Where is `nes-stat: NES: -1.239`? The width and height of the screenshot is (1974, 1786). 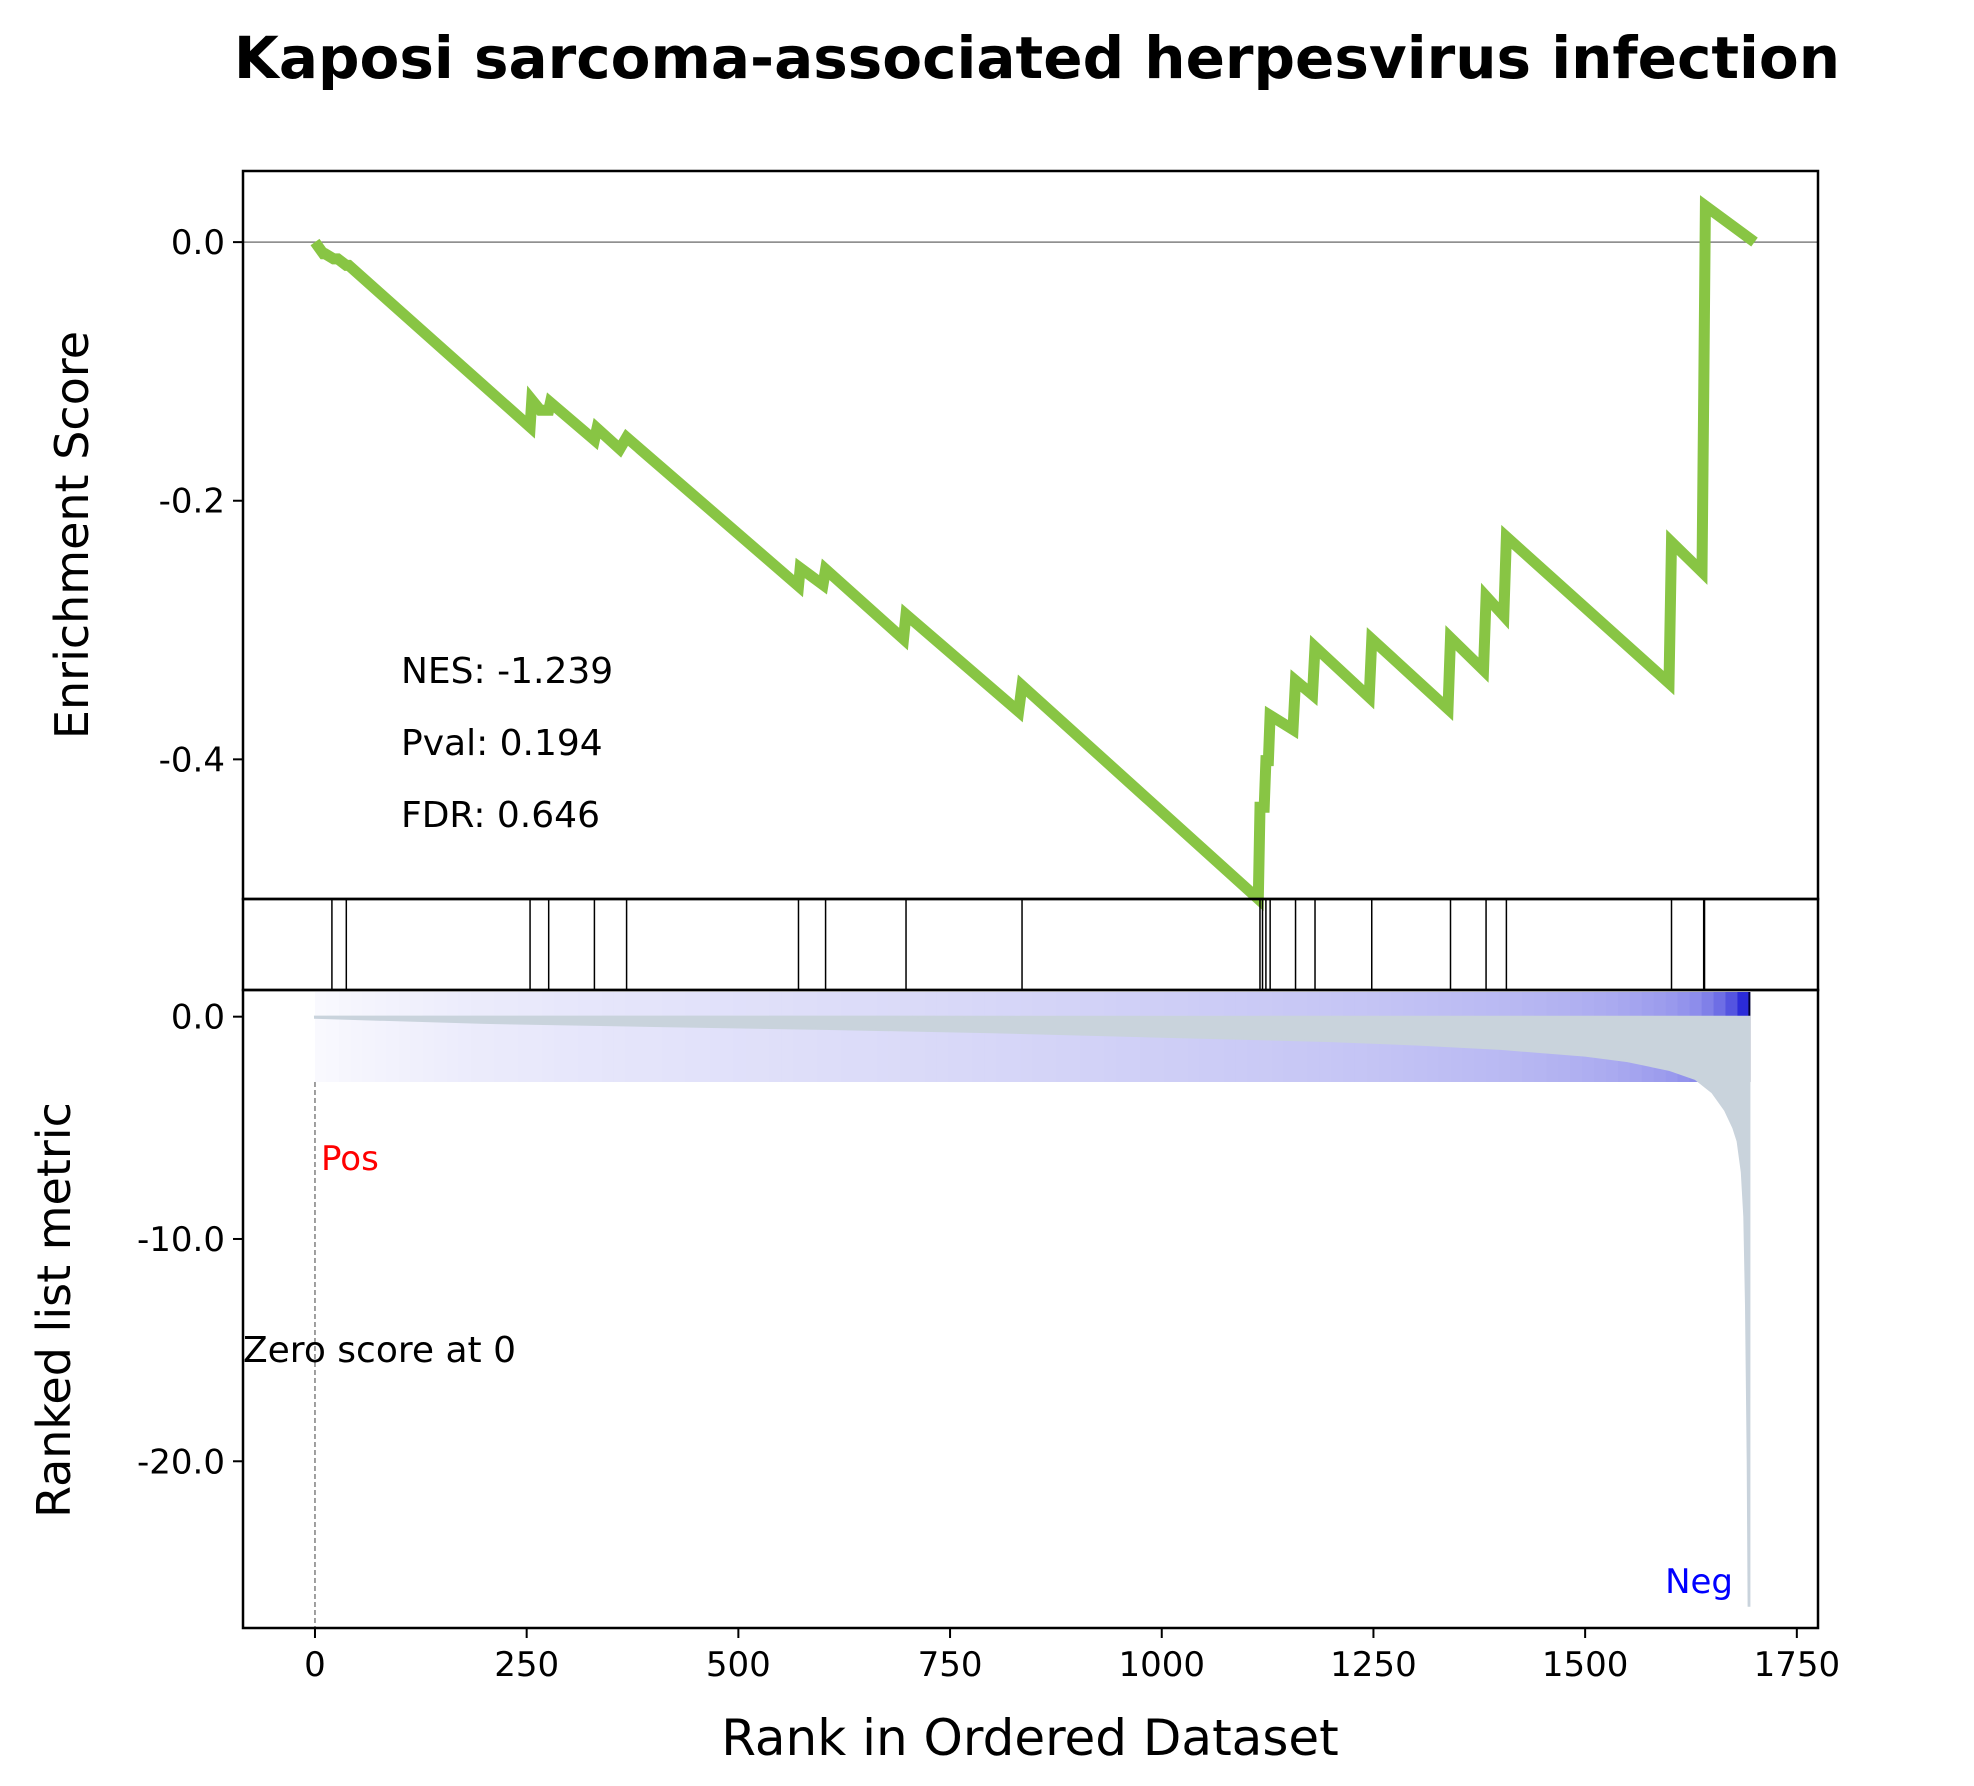 nes-stat: NES: -1.239 is located at coordinates (507, 671).